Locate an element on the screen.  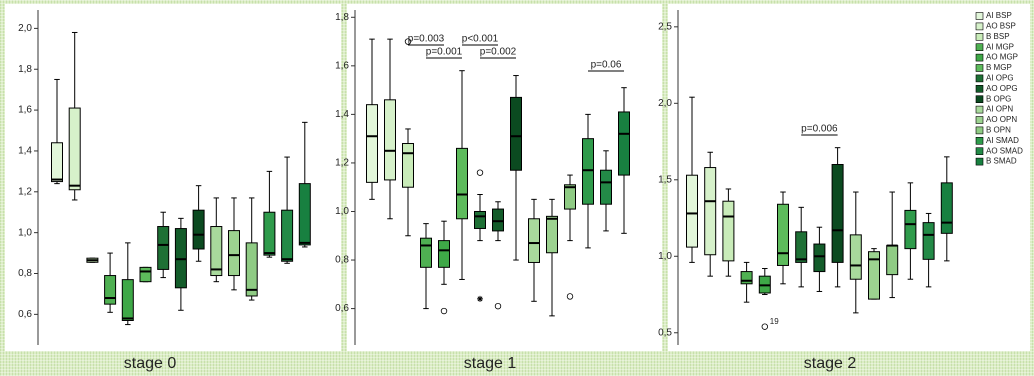
legend-label: AI SMAD is located at coordinates (1002, 140).